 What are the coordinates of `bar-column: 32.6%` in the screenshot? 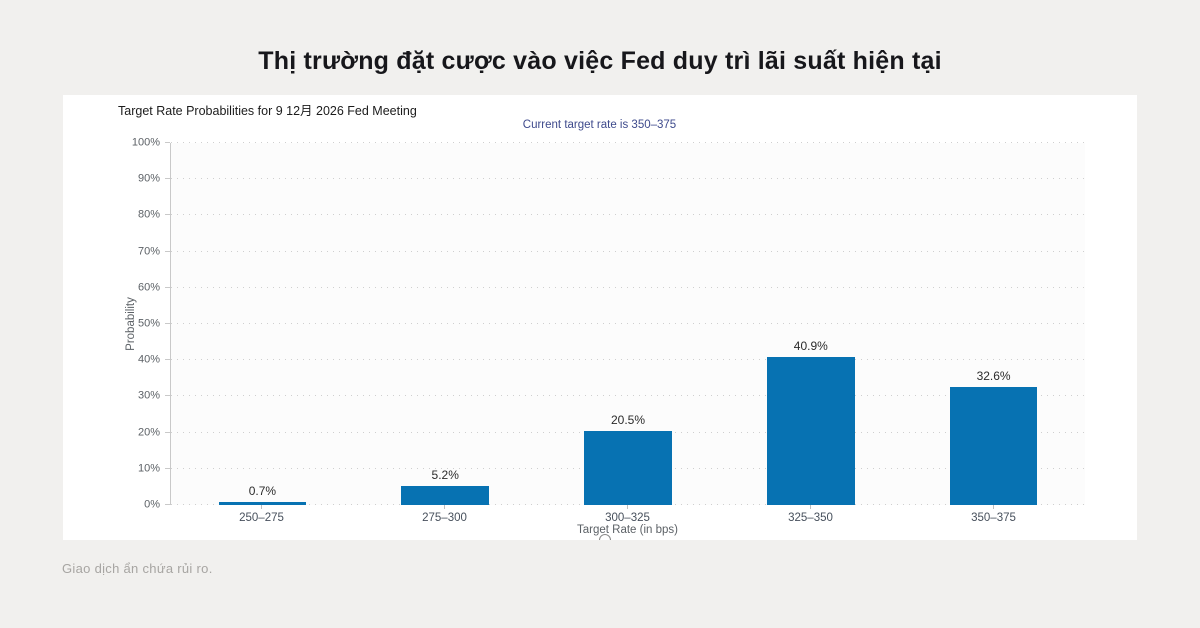 It's located at (993, 324).